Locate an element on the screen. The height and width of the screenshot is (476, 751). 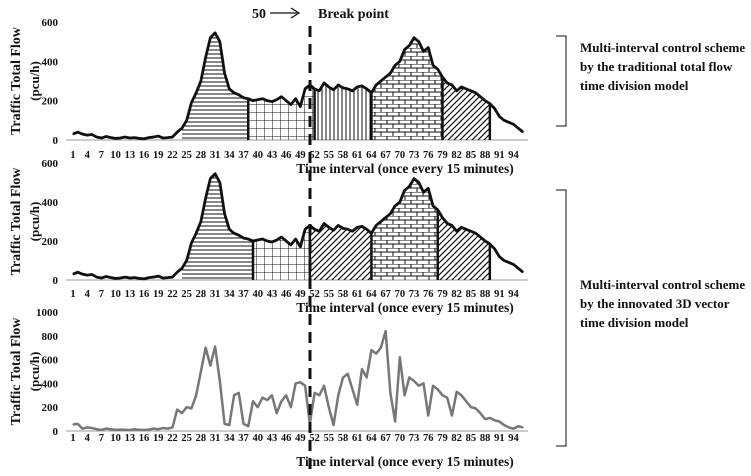
x-tick-label: 70 is located at coordinates (400, 155).